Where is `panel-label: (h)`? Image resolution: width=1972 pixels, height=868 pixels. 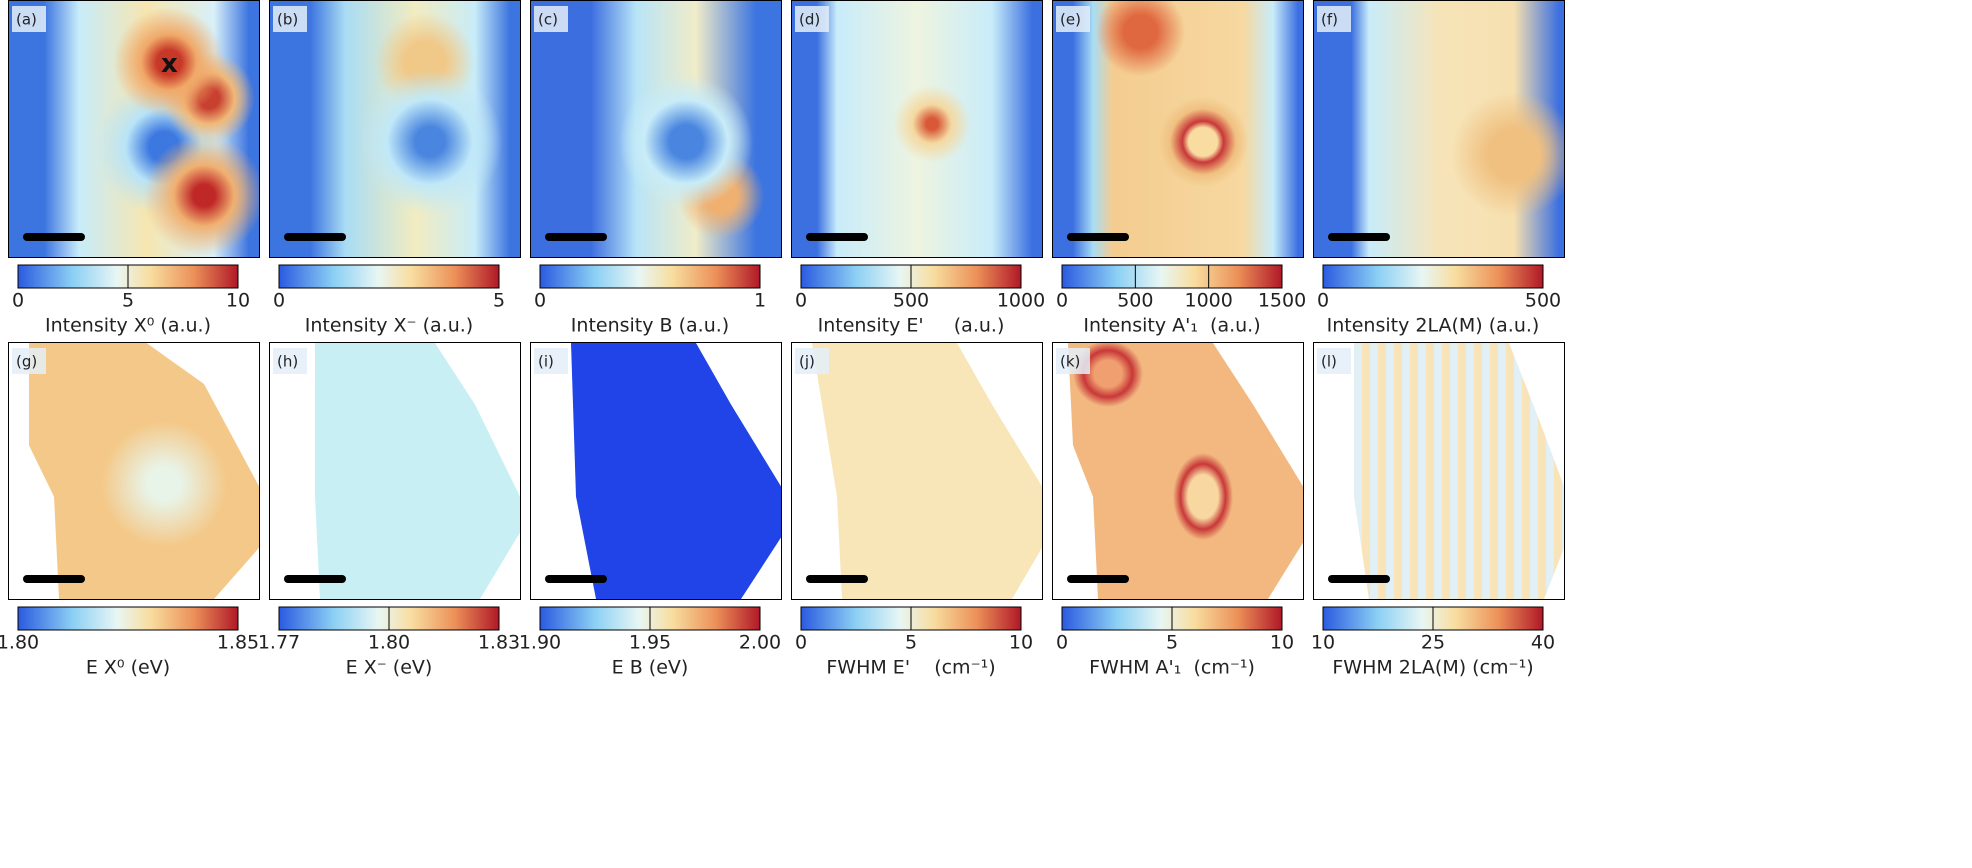 panel-label: (h) is located at coordinates (287, 362).